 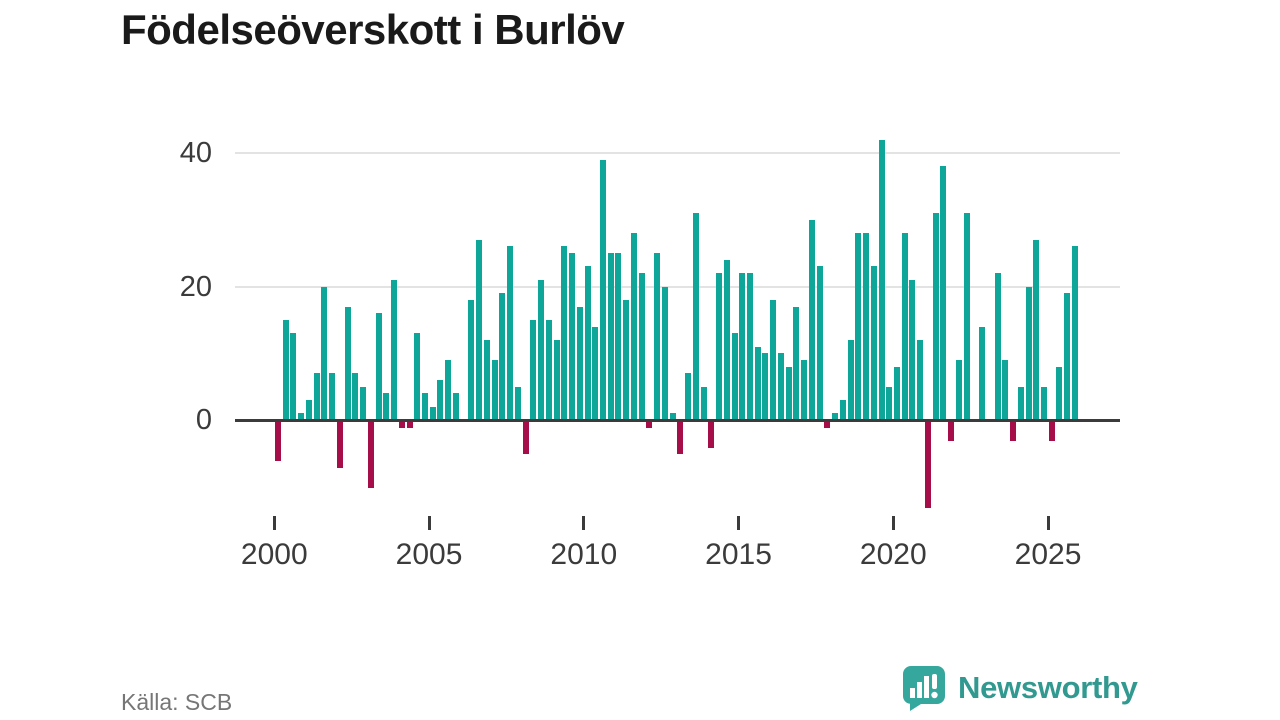 I want to click on x-axis-tick-2015, so click(x=739, y=523).